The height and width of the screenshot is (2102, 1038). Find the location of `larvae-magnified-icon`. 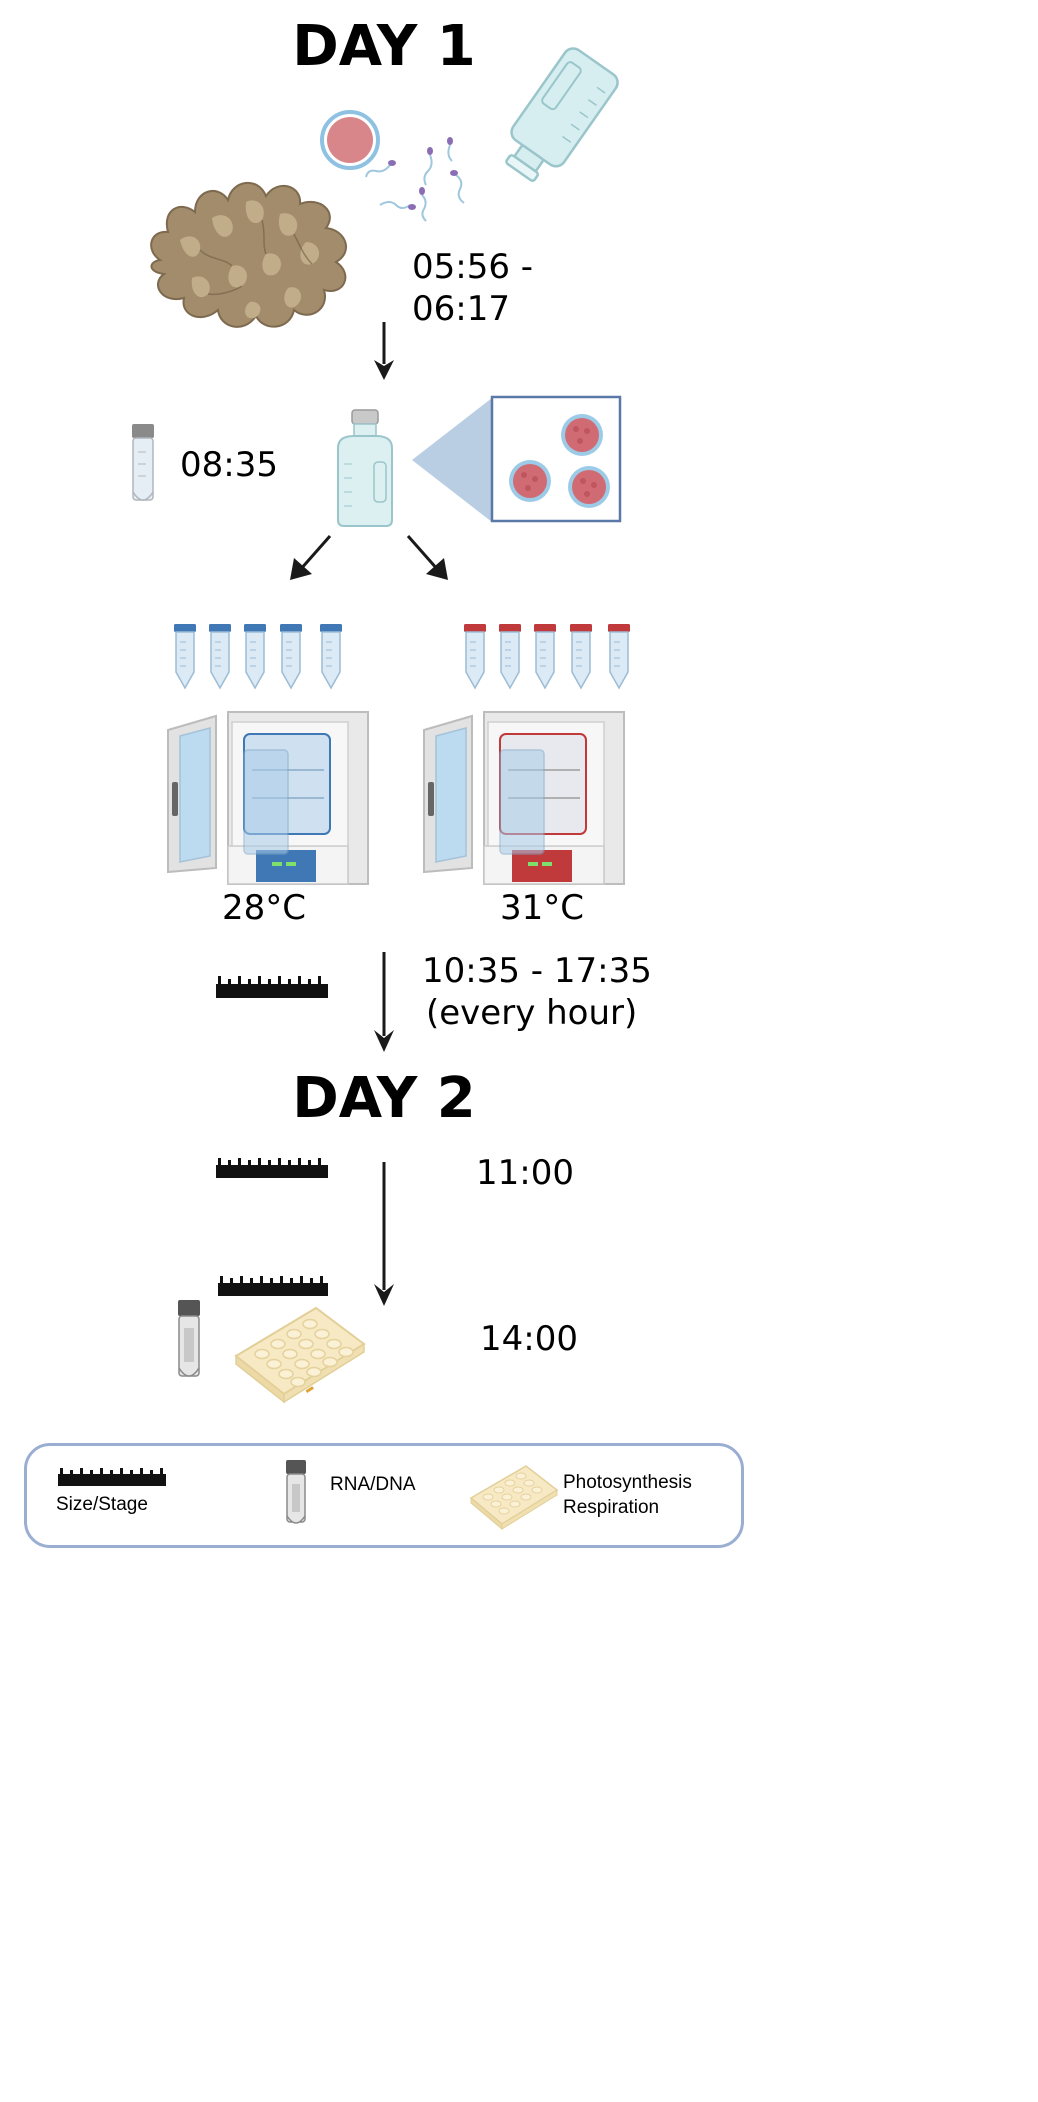

larvae-magnified-icon is located at coordinates (556, 459).